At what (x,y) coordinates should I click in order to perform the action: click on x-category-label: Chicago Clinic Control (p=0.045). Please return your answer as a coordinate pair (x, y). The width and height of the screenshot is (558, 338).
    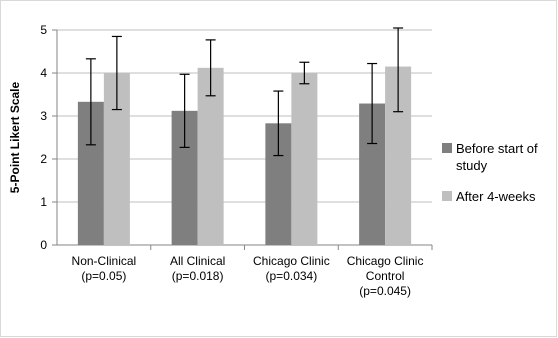
    Looking at the image, I should click on (385, 276).